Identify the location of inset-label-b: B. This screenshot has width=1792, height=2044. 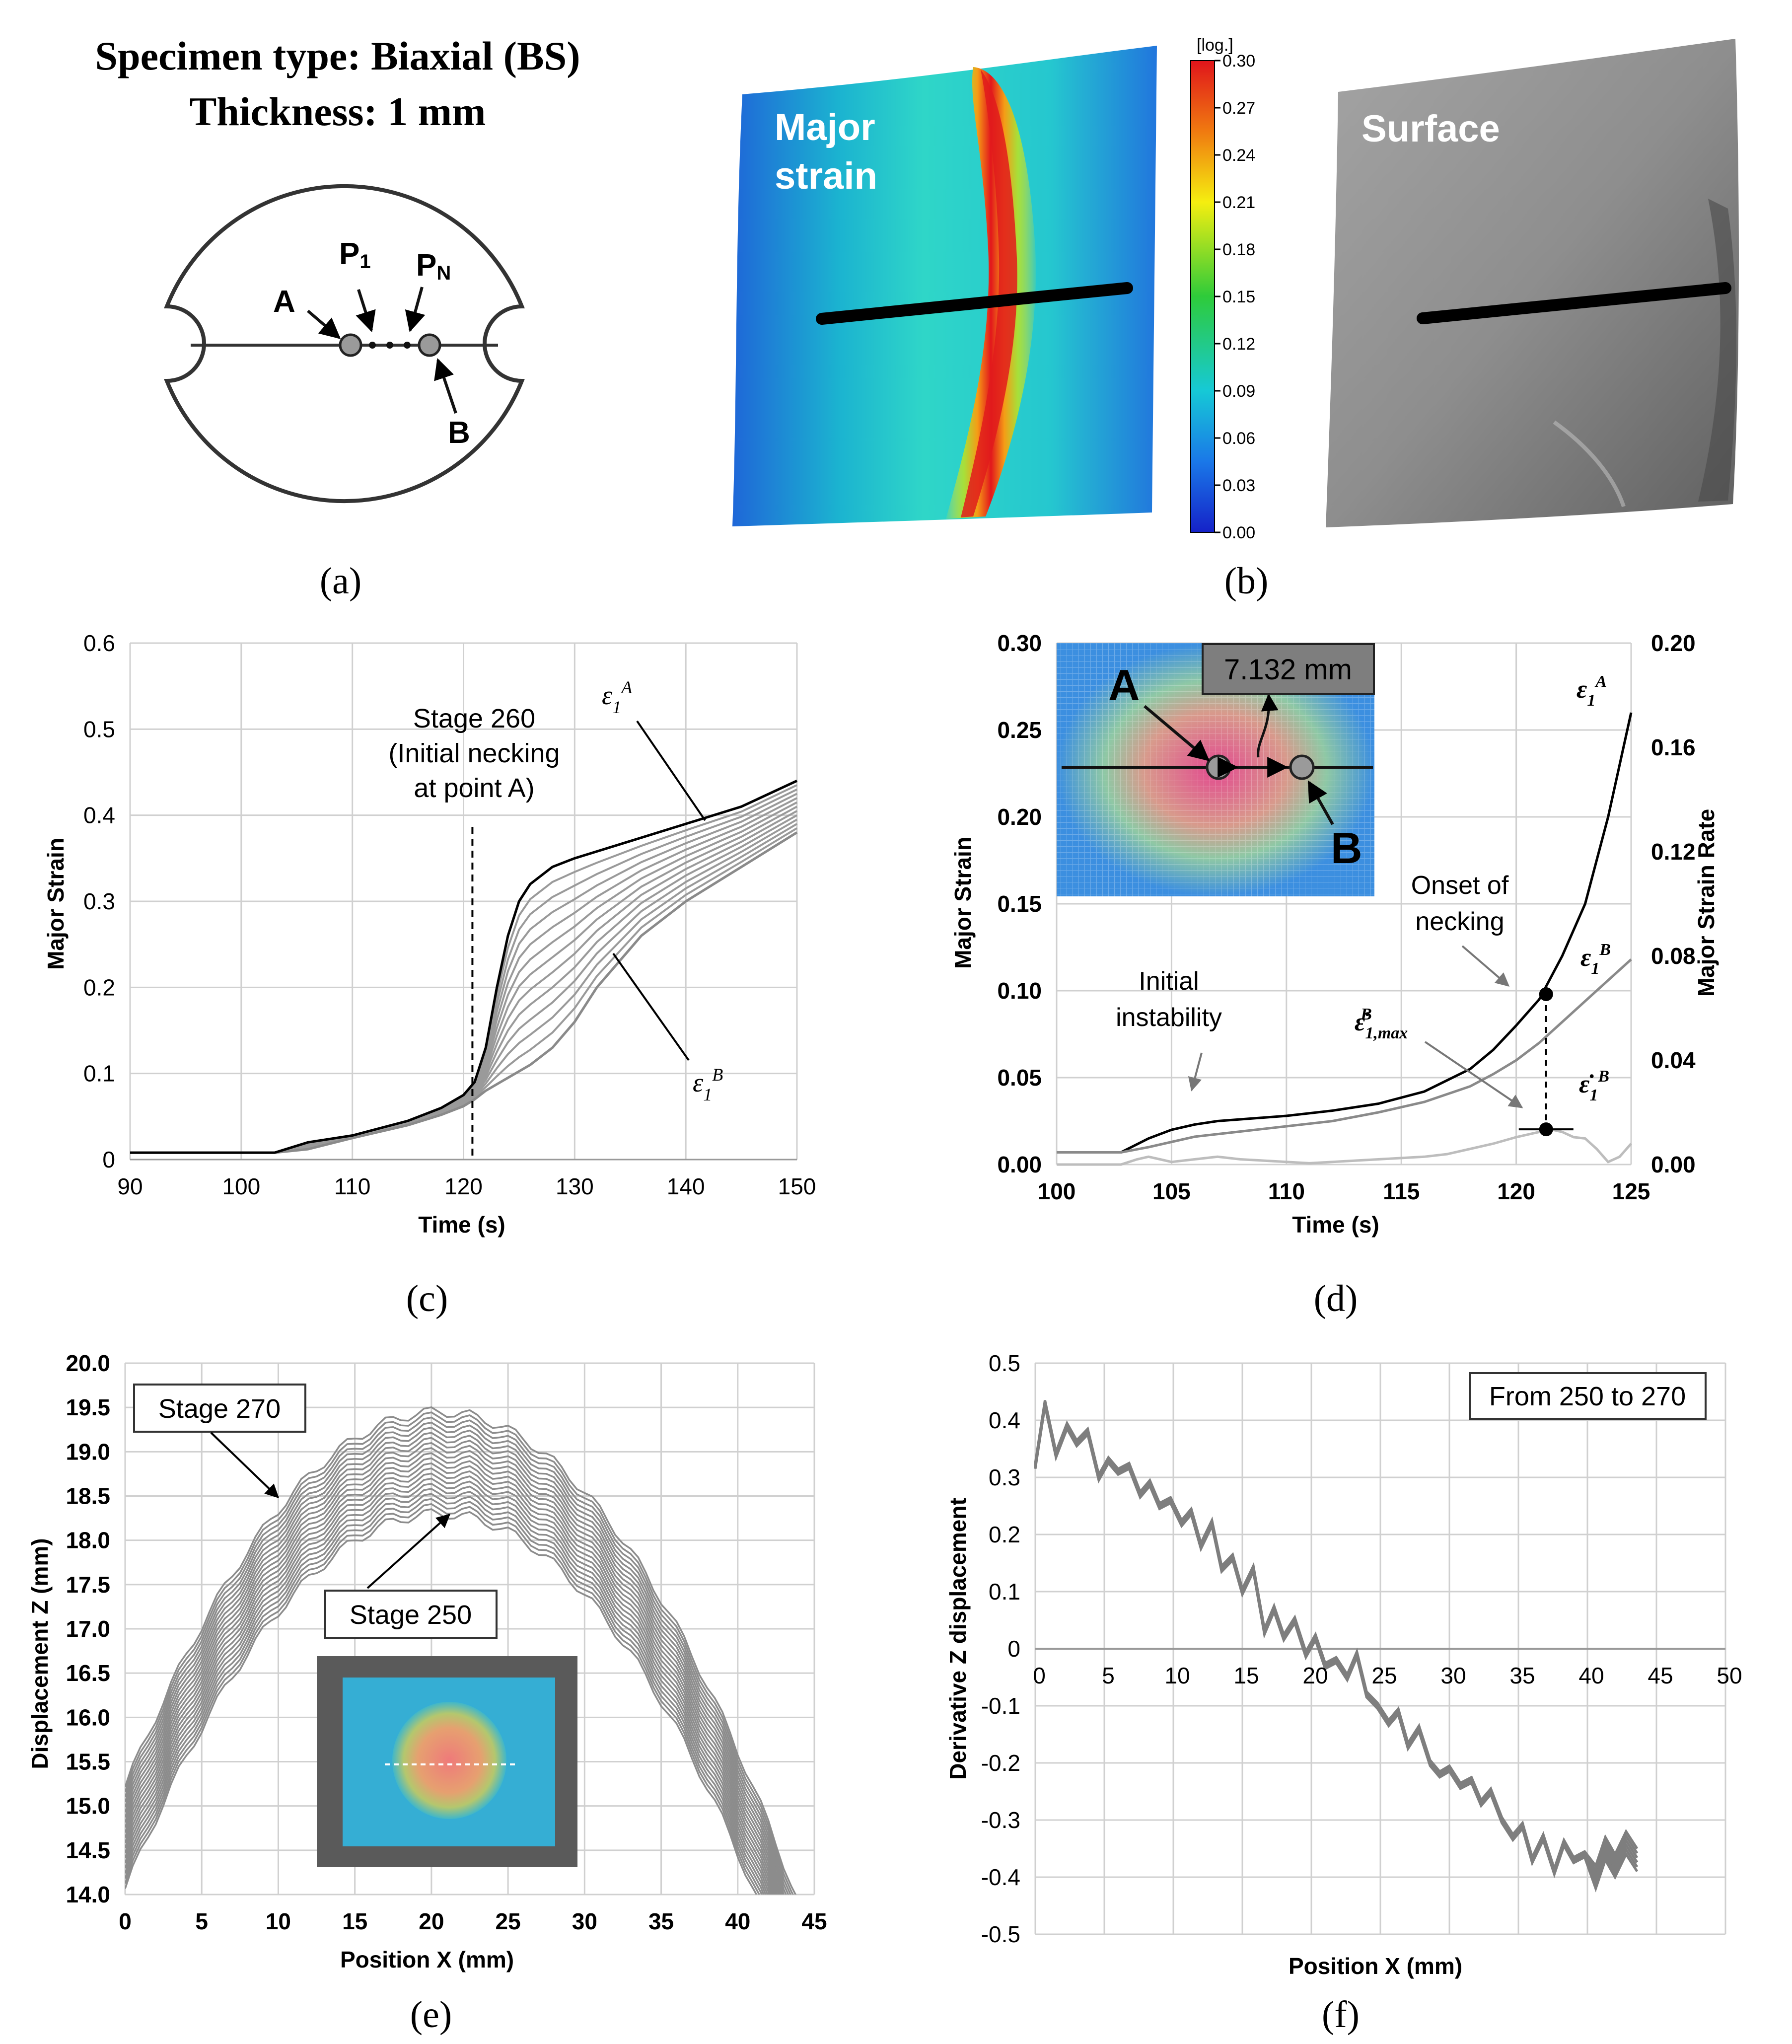
(1346, 848).